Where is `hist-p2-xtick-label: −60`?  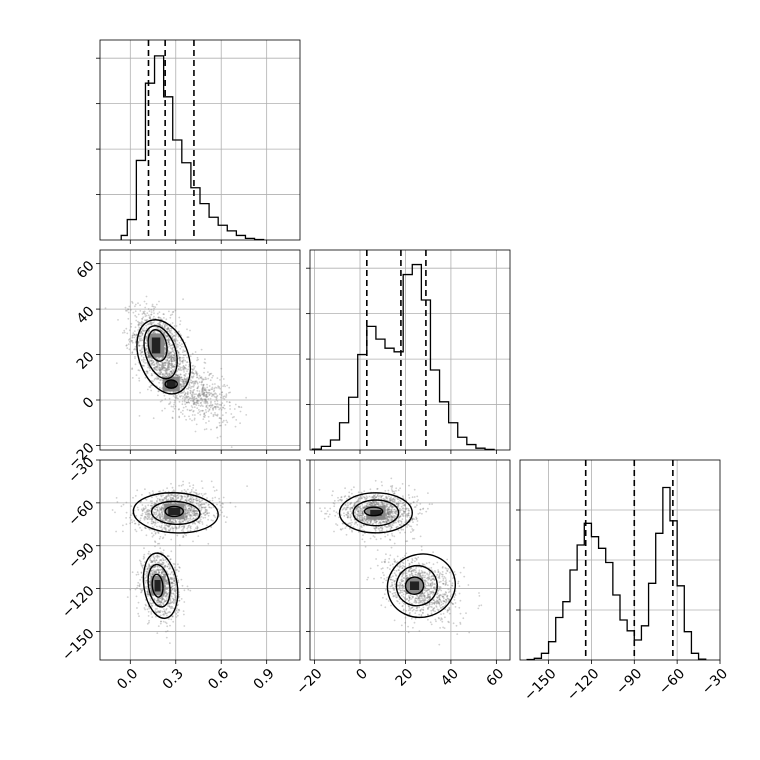 hist-p2-xtick-label: −60 is located at coordinates (672, 682).